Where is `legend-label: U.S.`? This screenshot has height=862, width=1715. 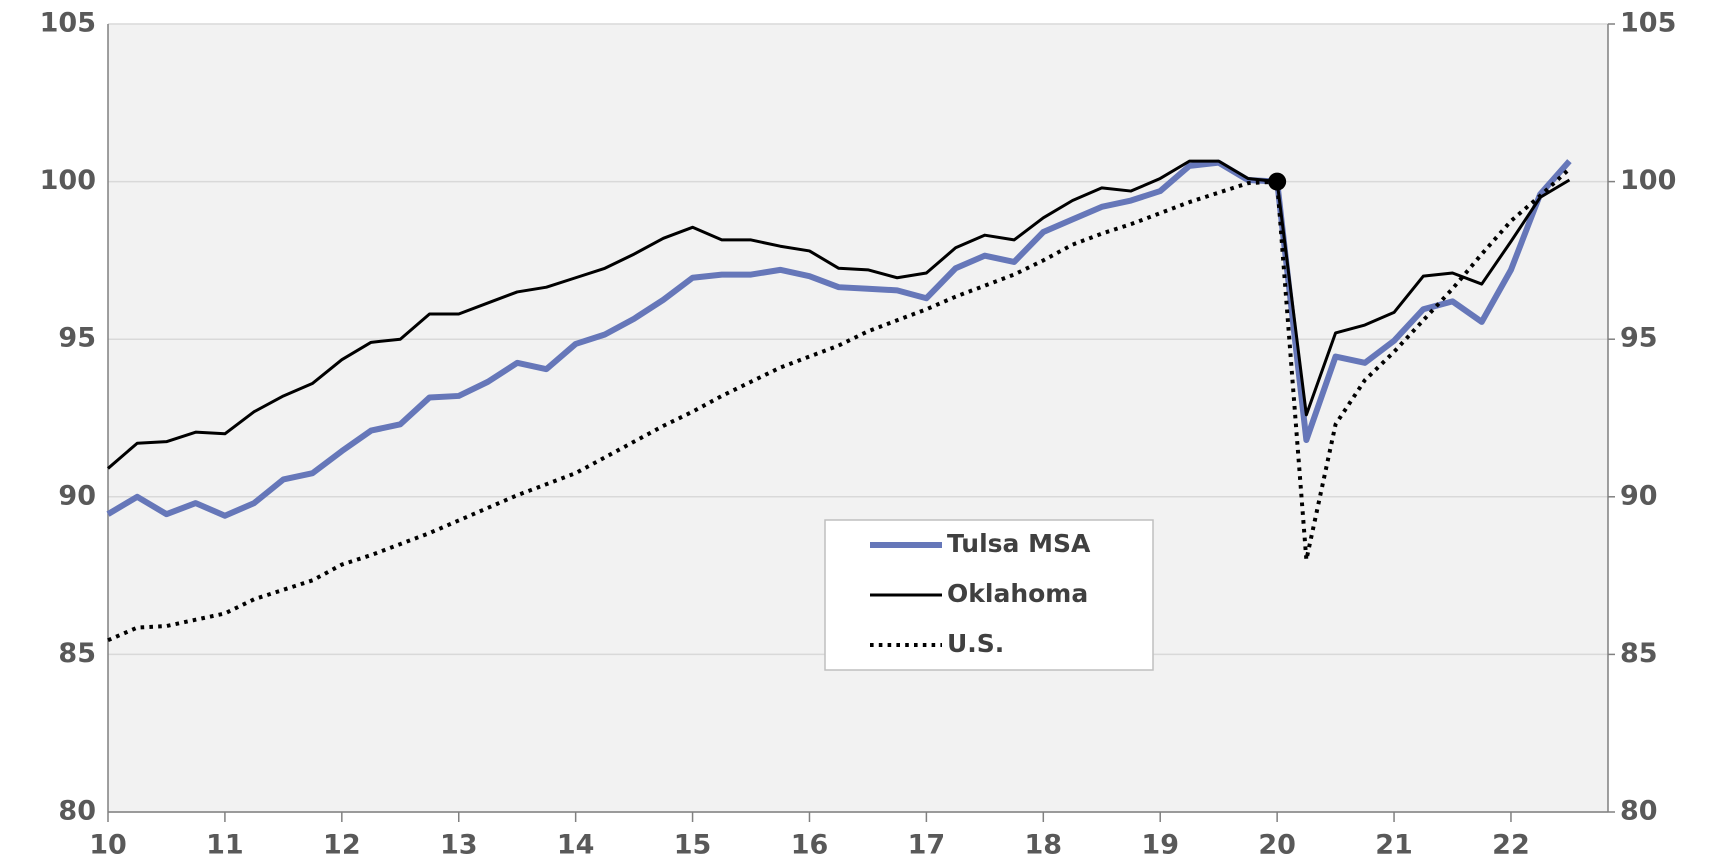 legend-label: U.S. is located at coordinates (975, 643).